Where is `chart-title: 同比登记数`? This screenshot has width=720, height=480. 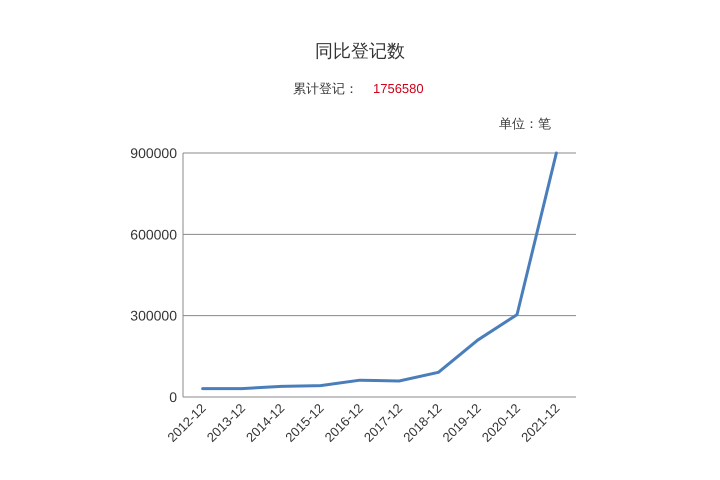
chart-title: 同比登记数 is located at coordinates (360, 51).